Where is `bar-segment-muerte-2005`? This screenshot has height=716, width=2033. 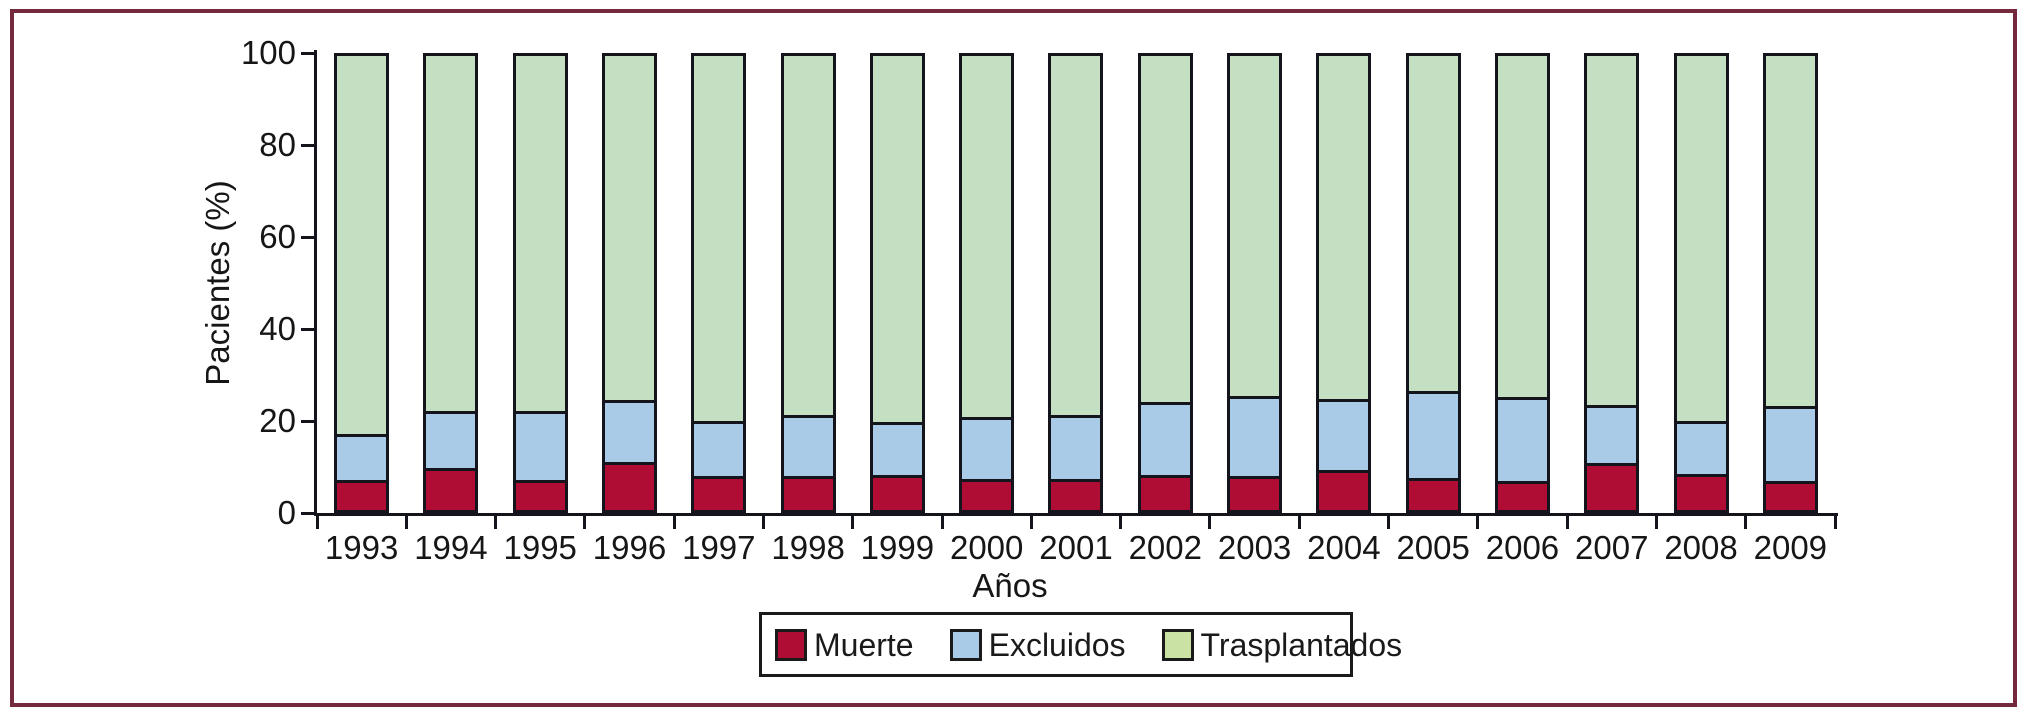
bar-segment-muerte-2005 is located at coordinates (1433, 494).